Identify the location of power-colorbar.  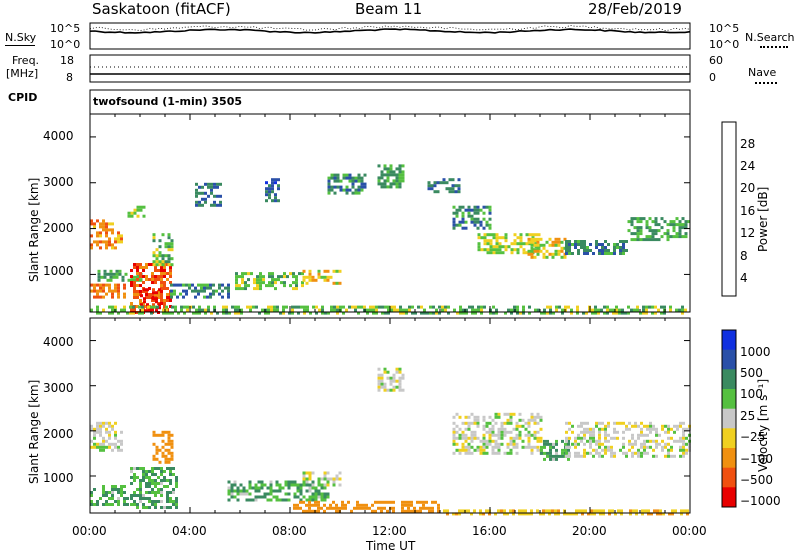
(729, 209).